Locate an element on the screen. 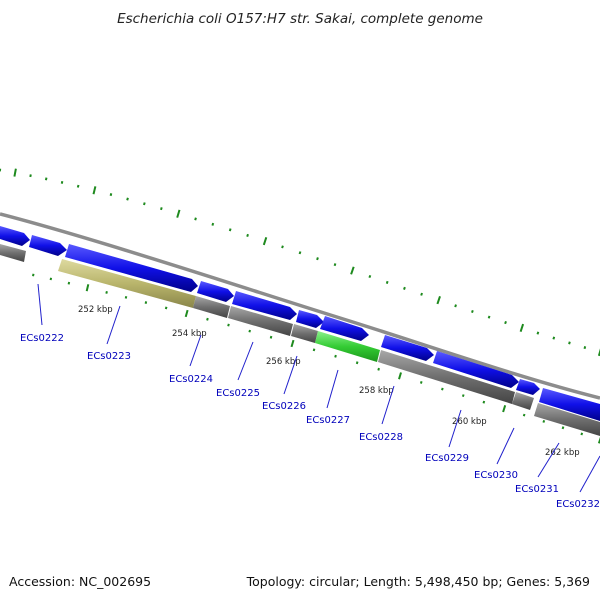  reverse-gene-bar-highlighted is located at coordinates (127, 283).